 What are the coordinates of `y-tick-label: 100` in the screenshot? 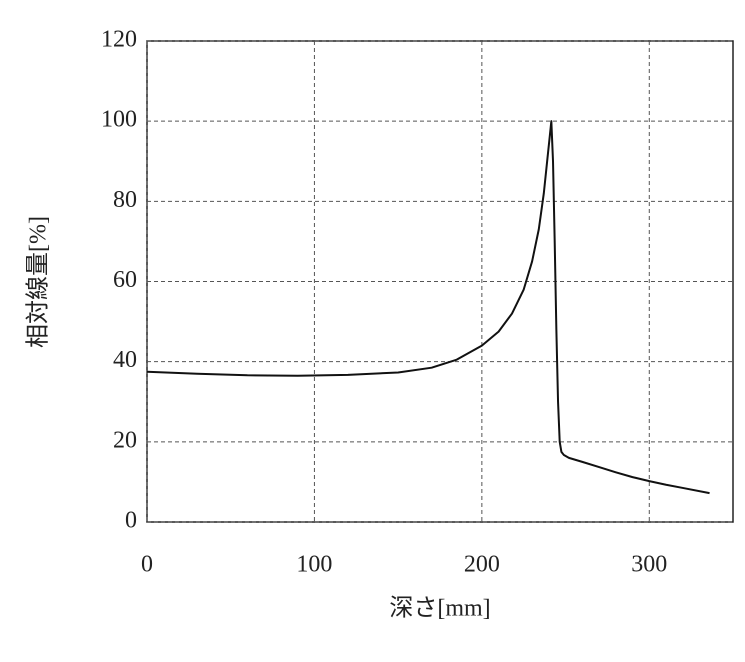 It's located at (119, 120).